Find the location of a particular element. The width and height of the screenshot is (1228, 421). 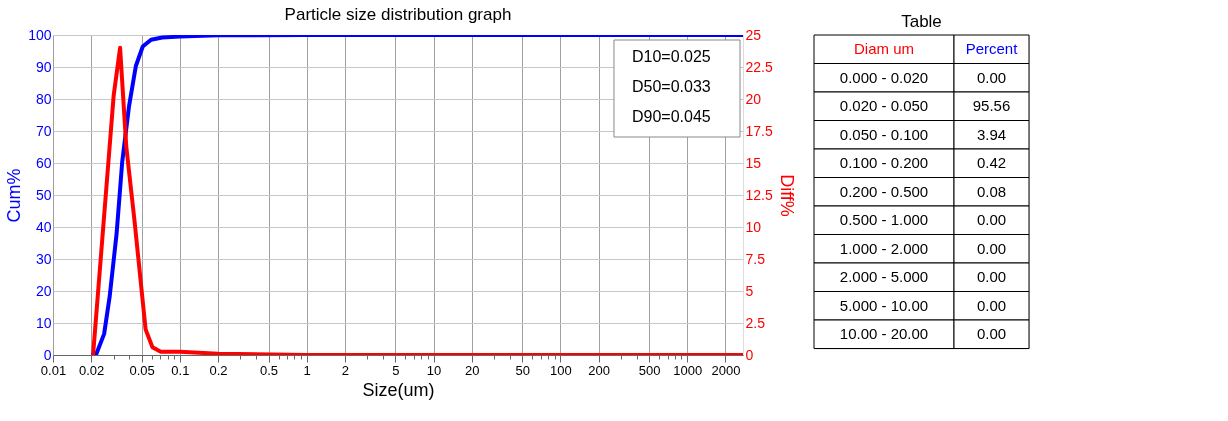

y-tick-label: 90 is located at coordinates (43, 66).